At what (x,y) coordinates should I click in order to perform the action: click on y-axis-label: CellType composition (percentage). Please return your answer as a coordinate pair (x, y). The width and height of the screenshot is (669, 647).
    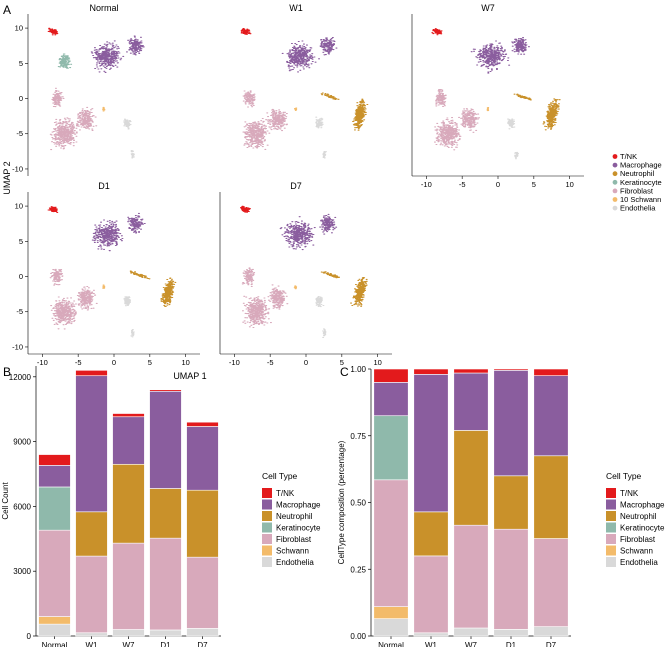
    Looking at the image, I should click on (341, 502).